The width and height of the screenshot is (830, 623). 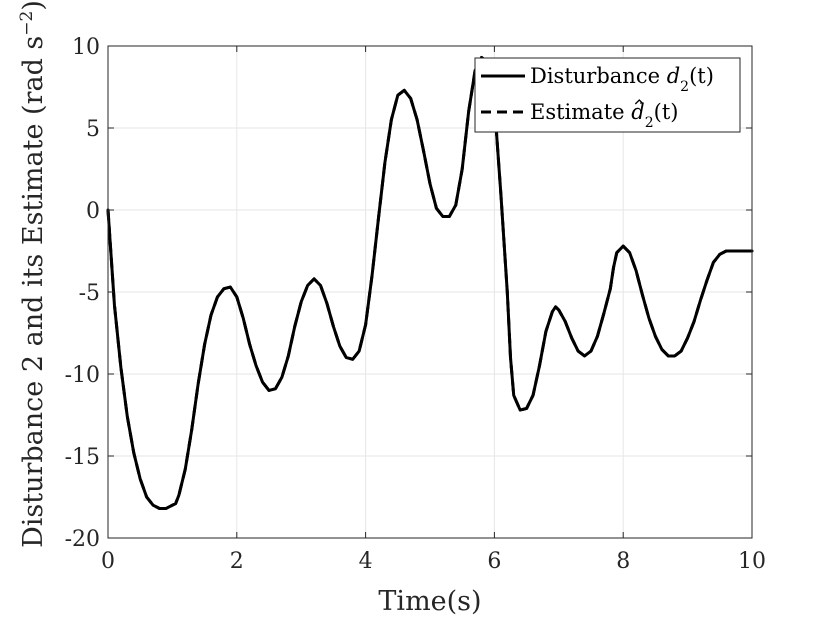 I want to click on y-axis-label: Disturbance 2 and its Estimate (rad s−2), so click(x=33, y=274).